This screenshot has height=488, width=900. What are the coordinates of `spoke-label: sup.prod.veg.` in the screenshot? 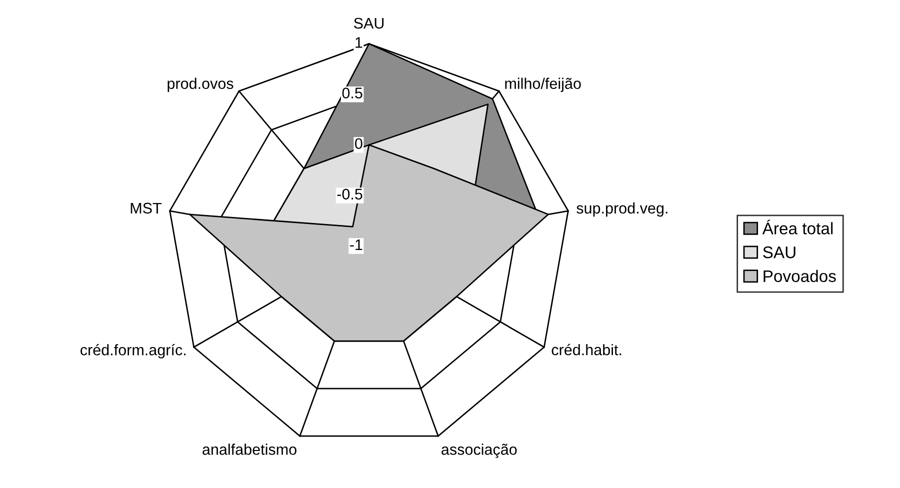 It's located at (622, 209).